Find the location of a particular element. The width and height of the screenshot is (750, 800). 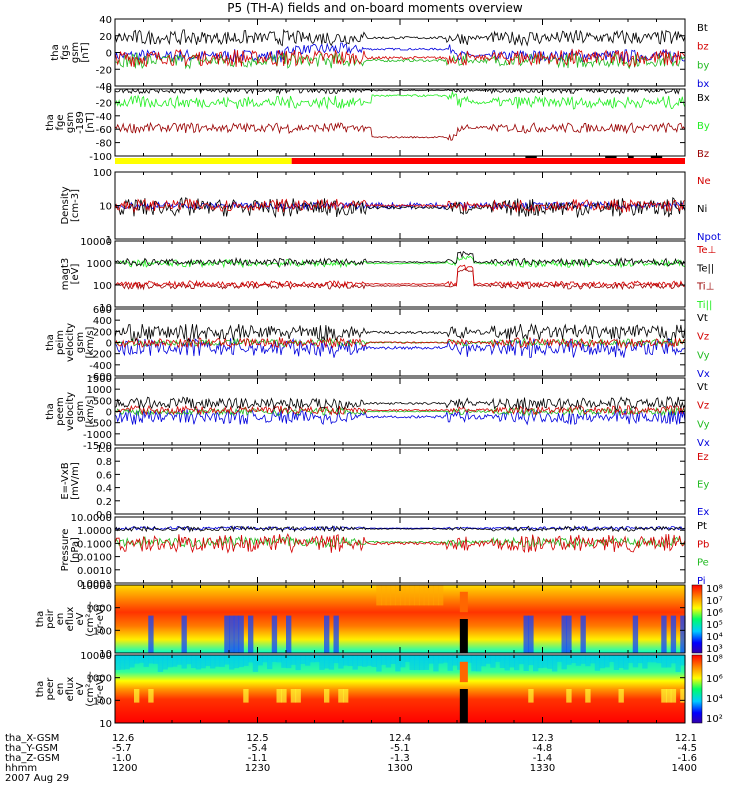

efield-ytick-label: 0.2 is located at coordinates (104, 502).